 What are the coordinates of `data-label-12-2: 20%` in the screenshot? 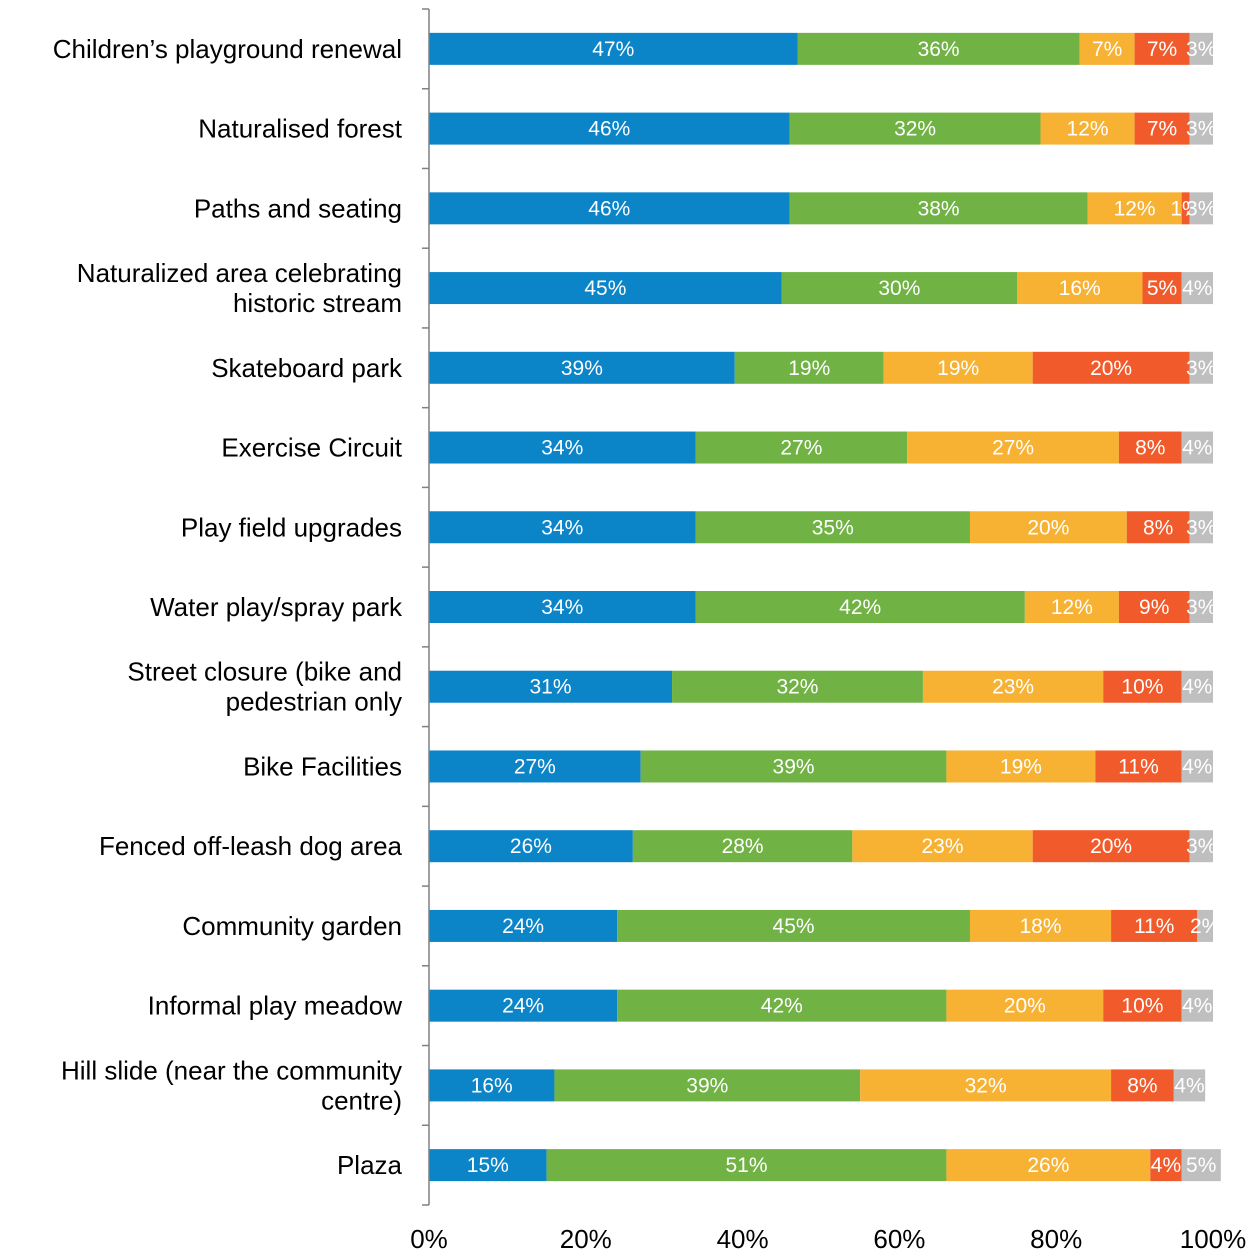 It's located at (1025, 1006).